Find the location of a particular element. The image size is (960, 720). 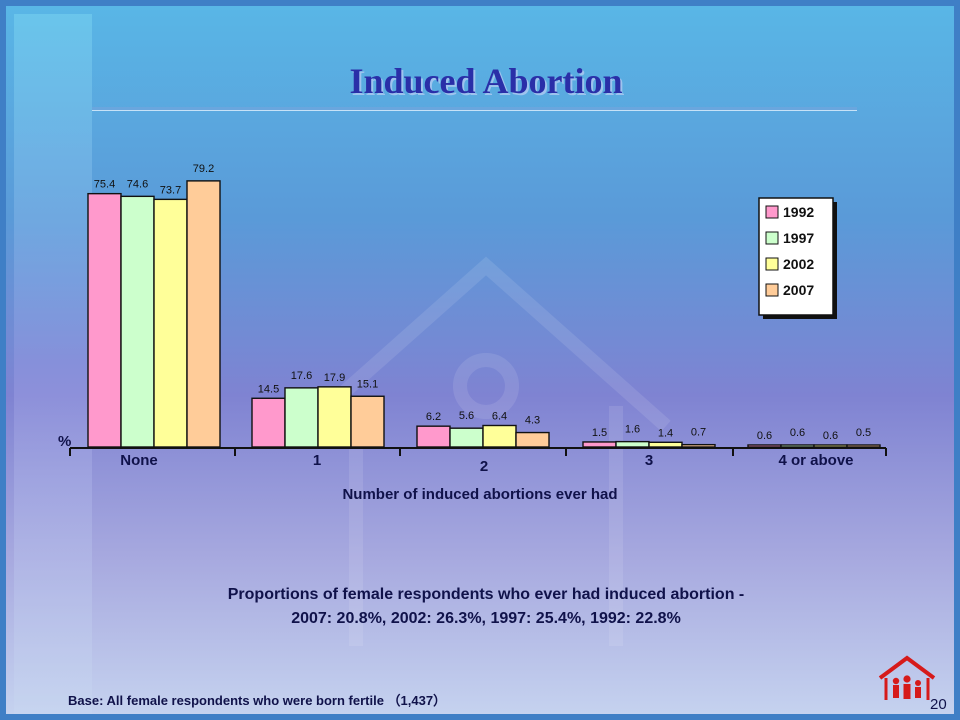

legend-swatch-2007 is located at coordinates (772, 290).